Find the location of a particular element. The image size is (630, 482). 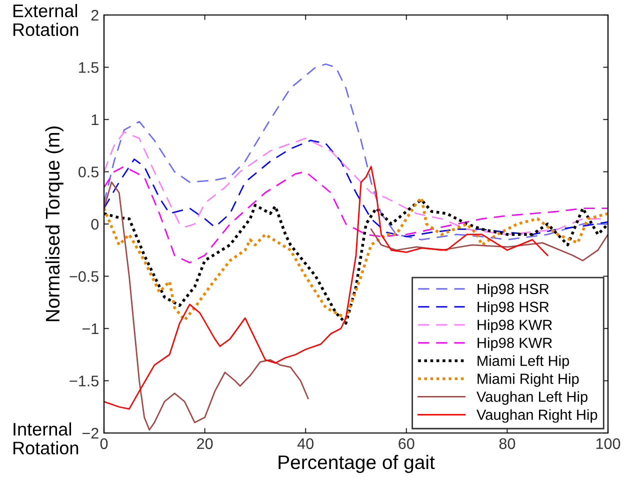

text: External Rotation is located at coordinates (45, 20).